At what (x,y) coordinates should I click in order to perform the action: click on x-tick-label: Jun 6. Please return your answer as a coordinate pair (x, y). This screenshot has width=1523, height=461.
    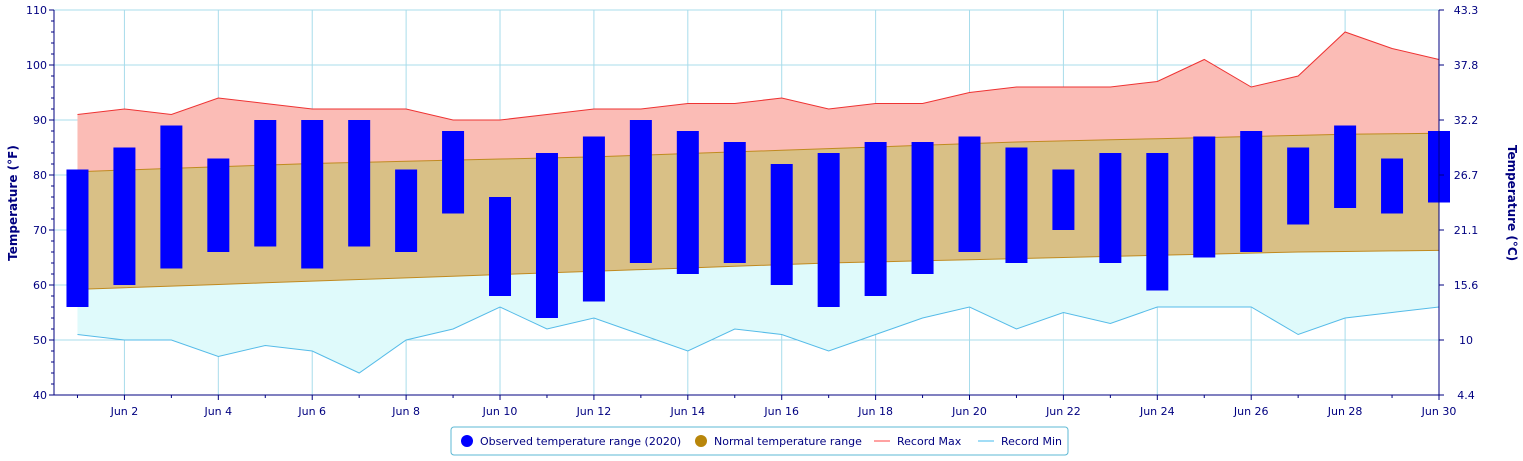
    Looking at the image, I should click on (311, 411).